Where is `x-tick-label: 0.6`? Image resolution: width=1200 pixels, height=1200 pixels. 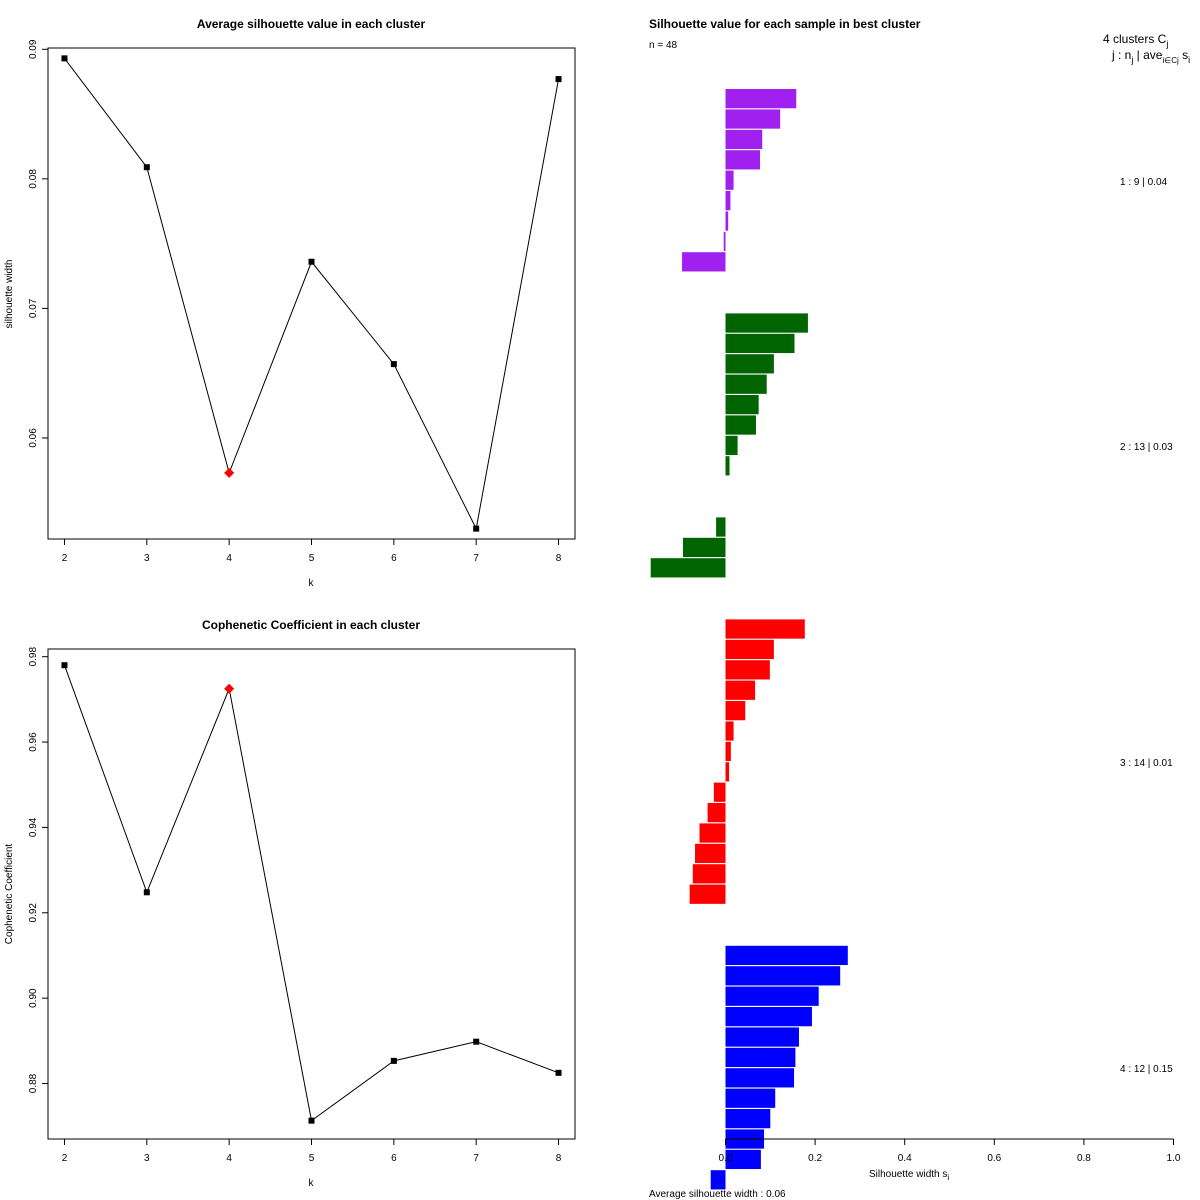
x-tick-label: 0.6 is located at coordinates (994, 1158).